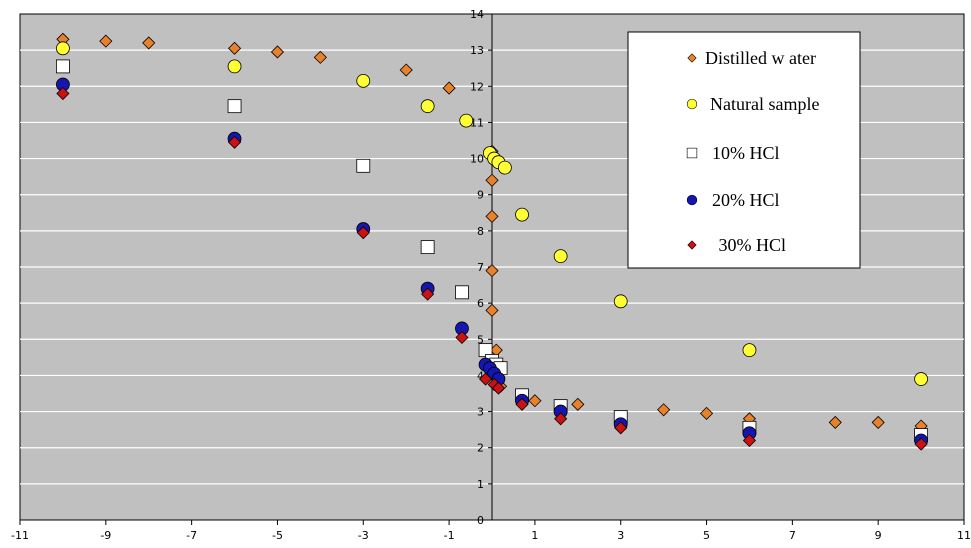  I want to click on x-axis-ticks: -11 -9 -7 -5 -3 -1 1 3 5 7 9 11, so click(491, 531).